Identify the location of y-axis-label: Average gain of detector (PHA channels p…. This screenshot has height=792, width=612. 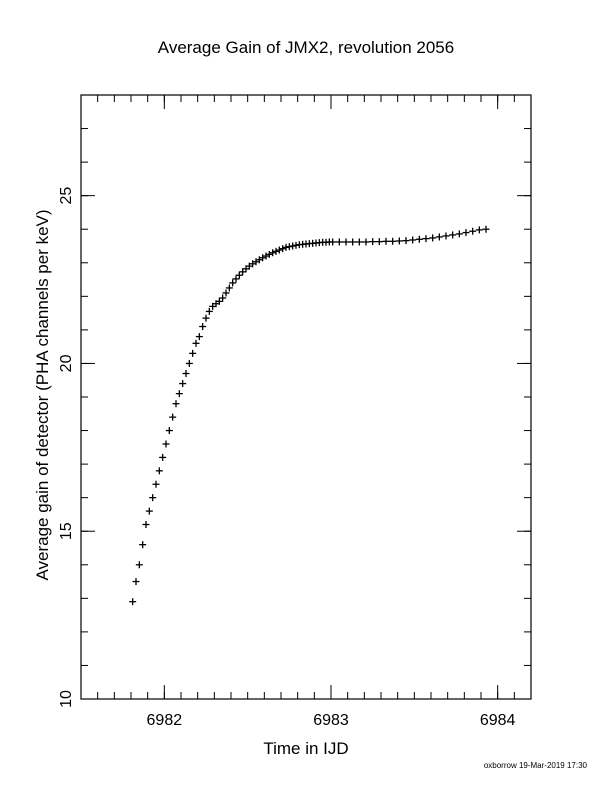
(42, 394).